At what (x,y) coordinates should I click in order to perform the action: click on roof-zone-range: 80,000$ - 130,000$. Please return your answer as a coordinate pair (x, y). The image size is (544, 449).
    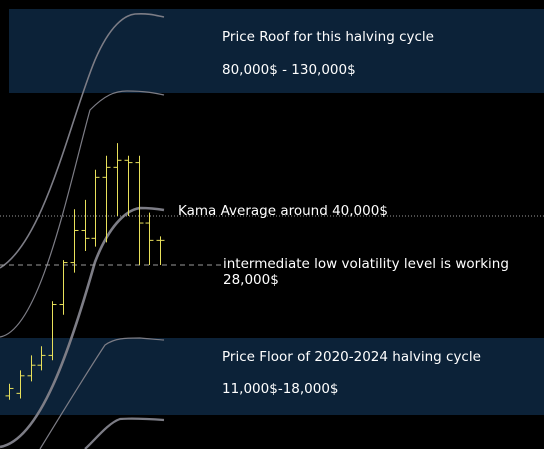
    Looking at the image, I should click on (289, 70).